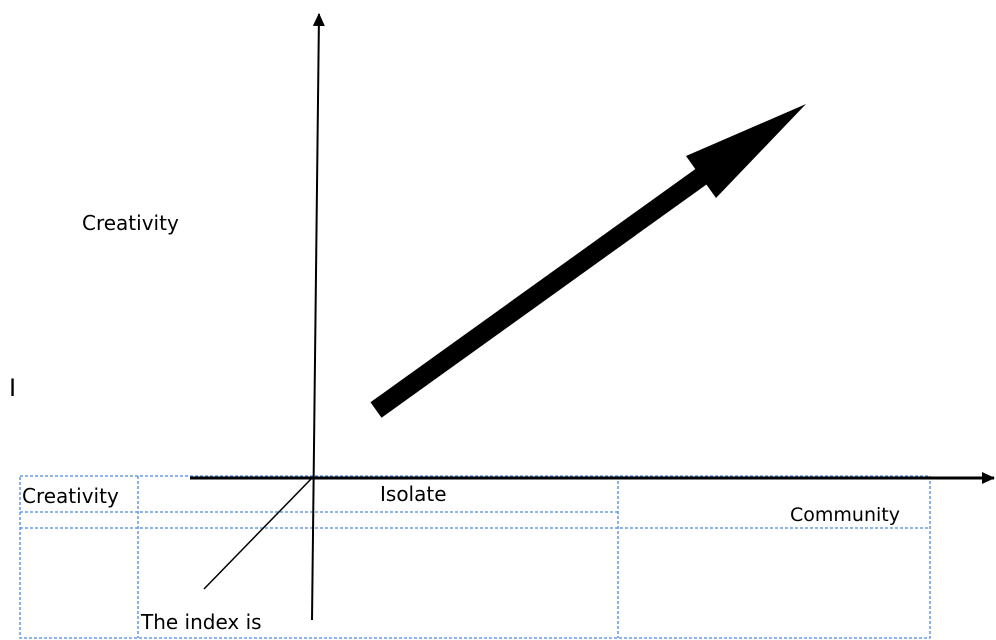 The height and width of the screenshot is (640, 996). What do you see at coordinates (130, 223) in the screenshot?
I see `y-axis-label: Creativity` at bounding box center [130, 223].